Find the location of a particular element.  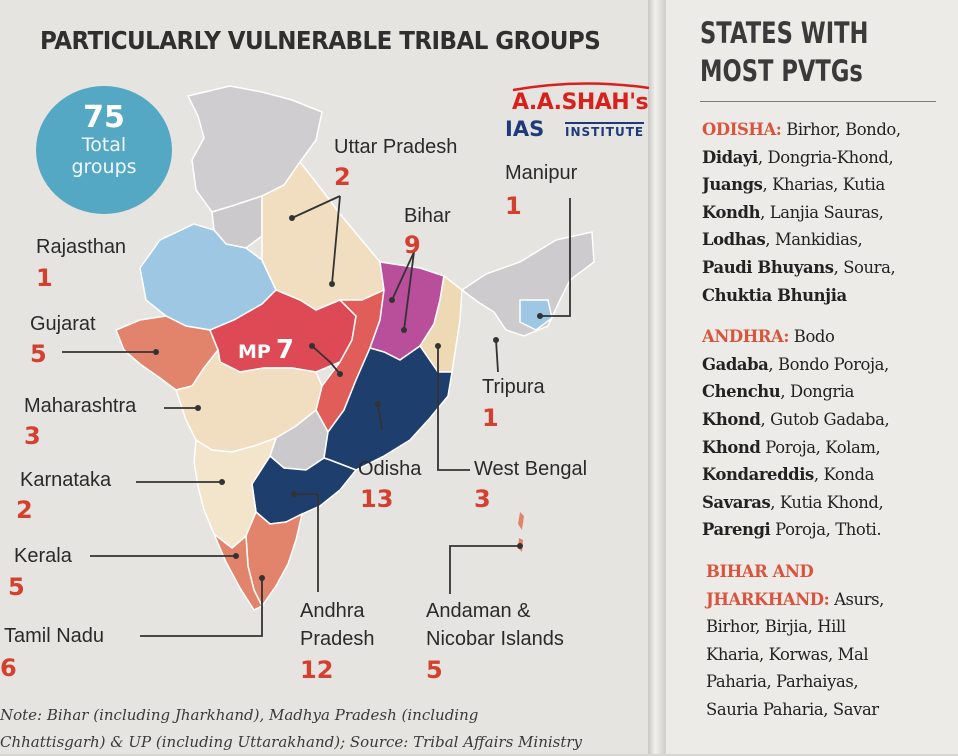

odisha-text-1: Birhor, Bondo, is located at coordinates (841, 129).